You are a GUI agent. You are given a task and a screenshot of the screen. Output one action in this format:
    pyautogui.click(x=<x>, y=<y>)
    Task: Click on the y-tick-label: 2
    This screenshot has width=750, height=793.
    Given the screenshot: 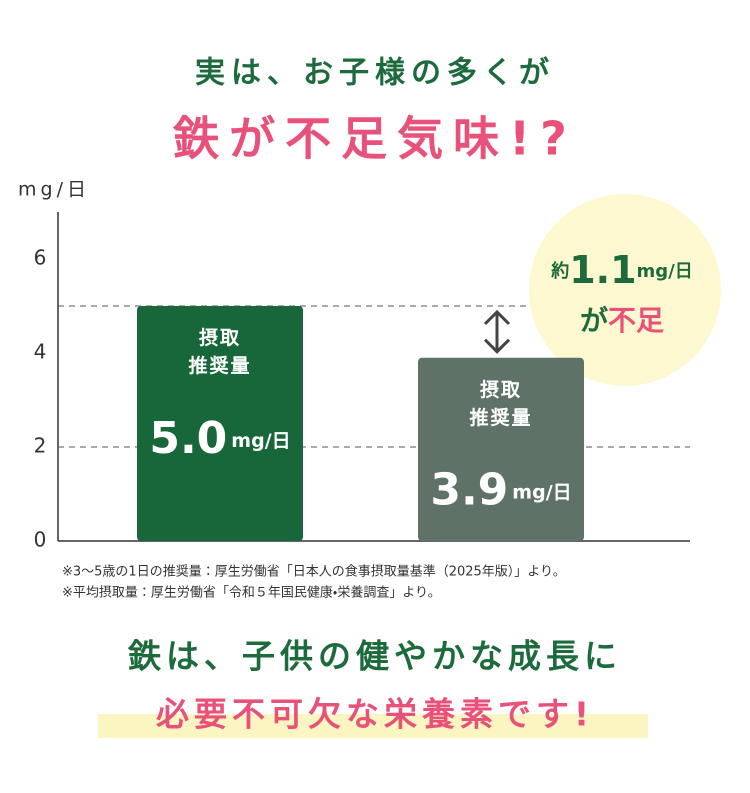 What is the action you would take?
    pyautogui.click(x=40, y=446)
    